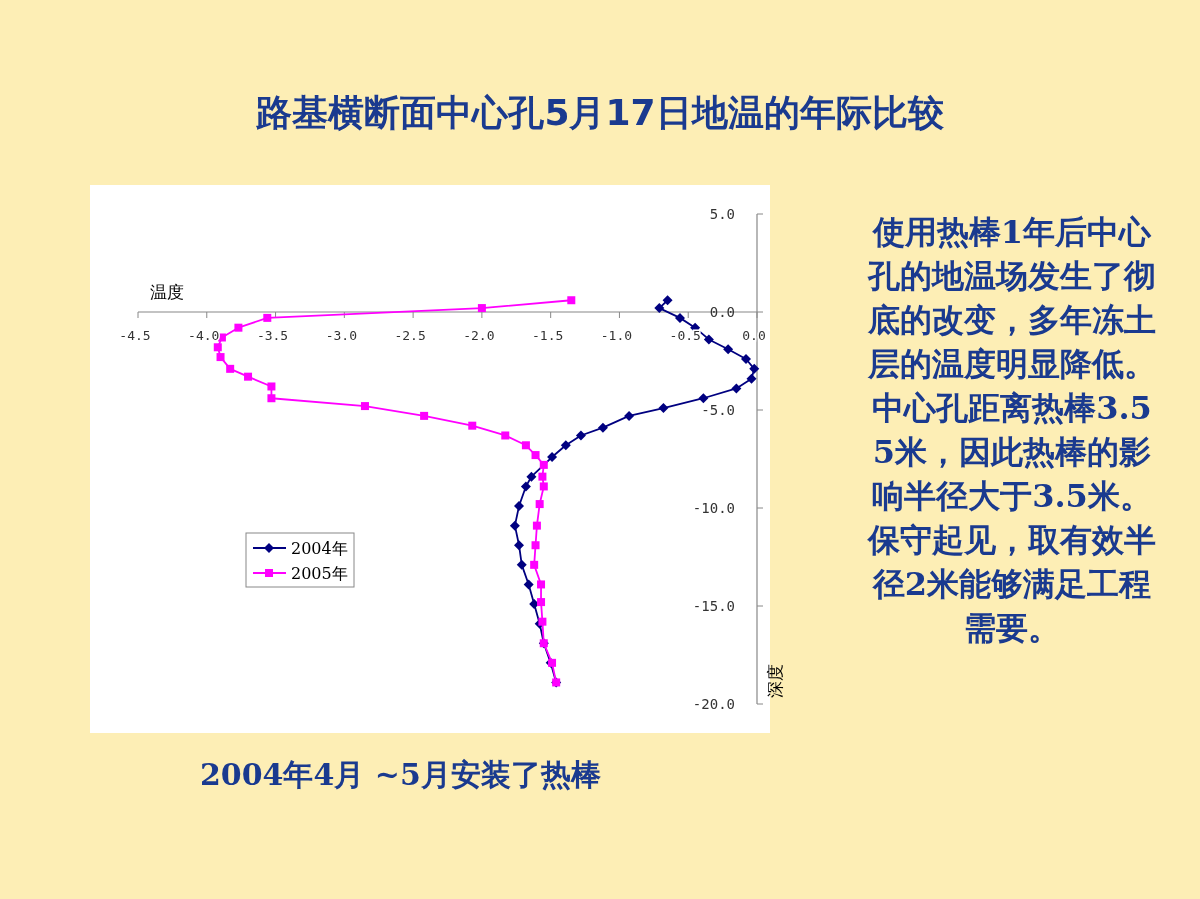 The width and height of the screenshot is (1200, 899). What do you see at coordinates (272, 335) in the screenshot?
I see `x-tick-label: -3.5` at bounding box center [272, 335].